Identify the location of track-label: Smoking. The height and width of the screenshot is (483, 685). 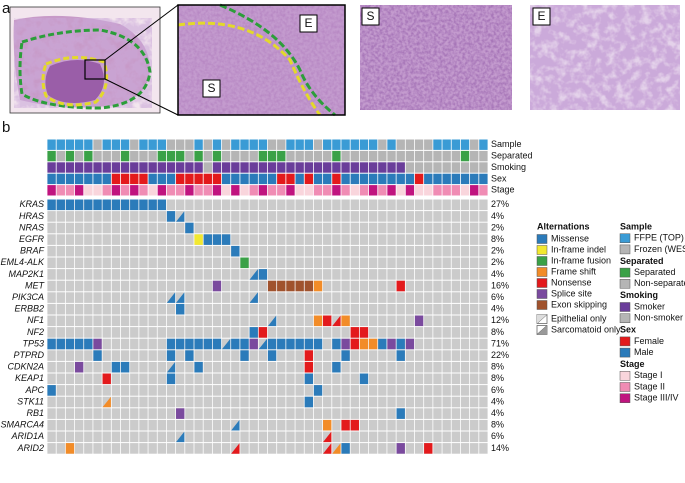
(508, 167).